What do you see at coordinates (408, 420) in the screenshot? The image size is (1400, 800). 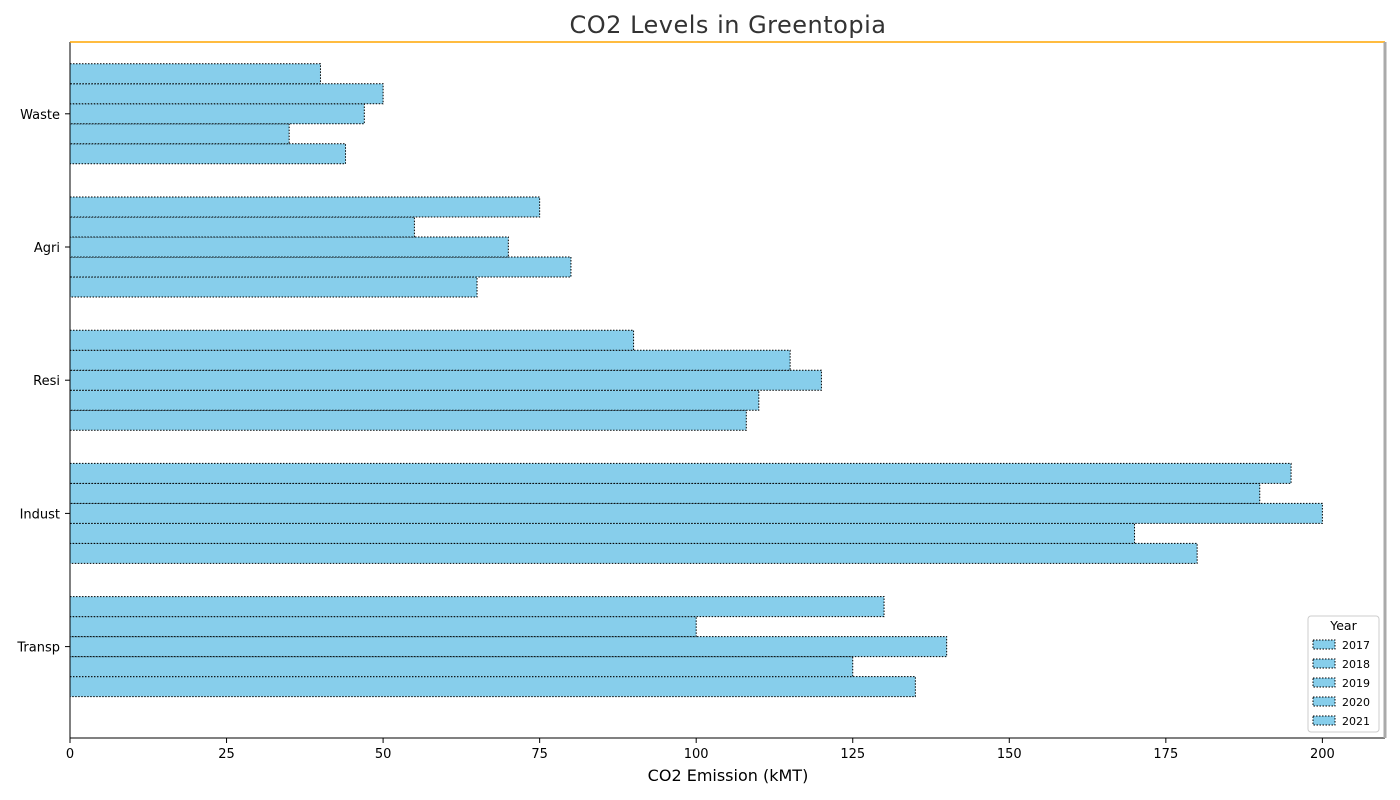 I see `bar-resi-2017` at bounding box center [408, 420].